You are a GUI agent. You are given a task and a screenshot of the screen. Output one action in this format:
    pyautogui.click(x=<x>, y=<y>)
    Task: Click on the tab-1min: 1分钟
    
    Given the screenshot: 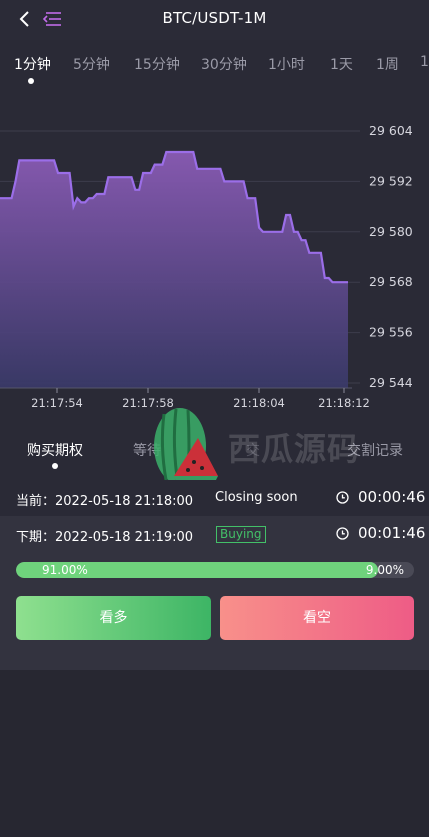 What is the action you would take?
    pyautogui.click(x=32, y=65)
    